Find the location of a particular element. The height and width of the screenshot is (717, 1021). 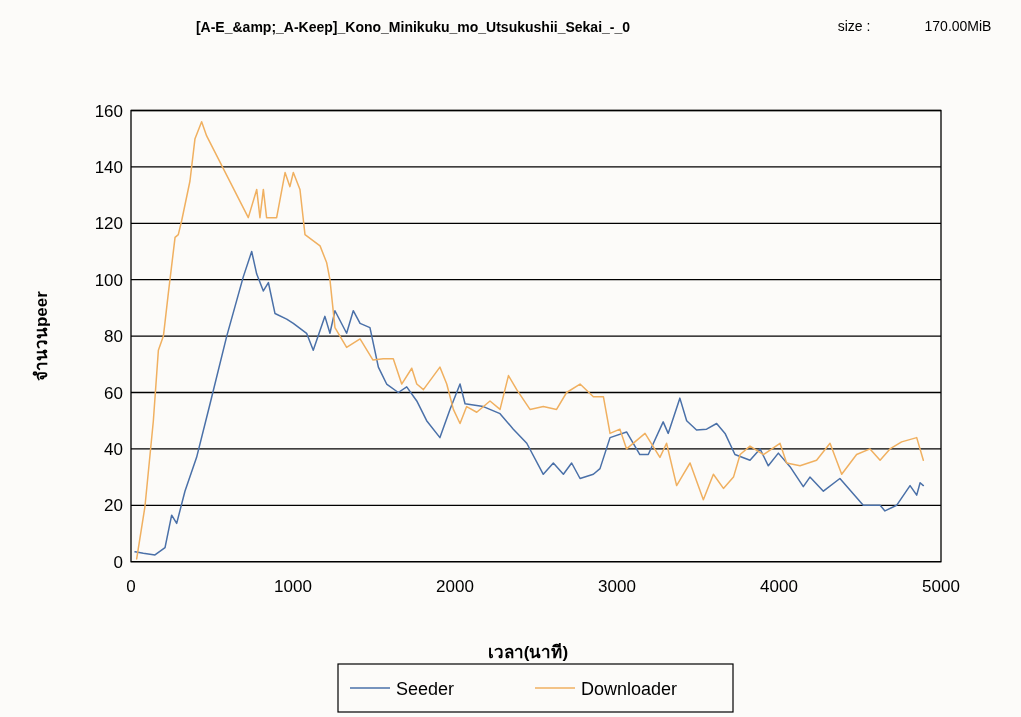

x-tick-label: 5000 is located at coordinates (941, 586).